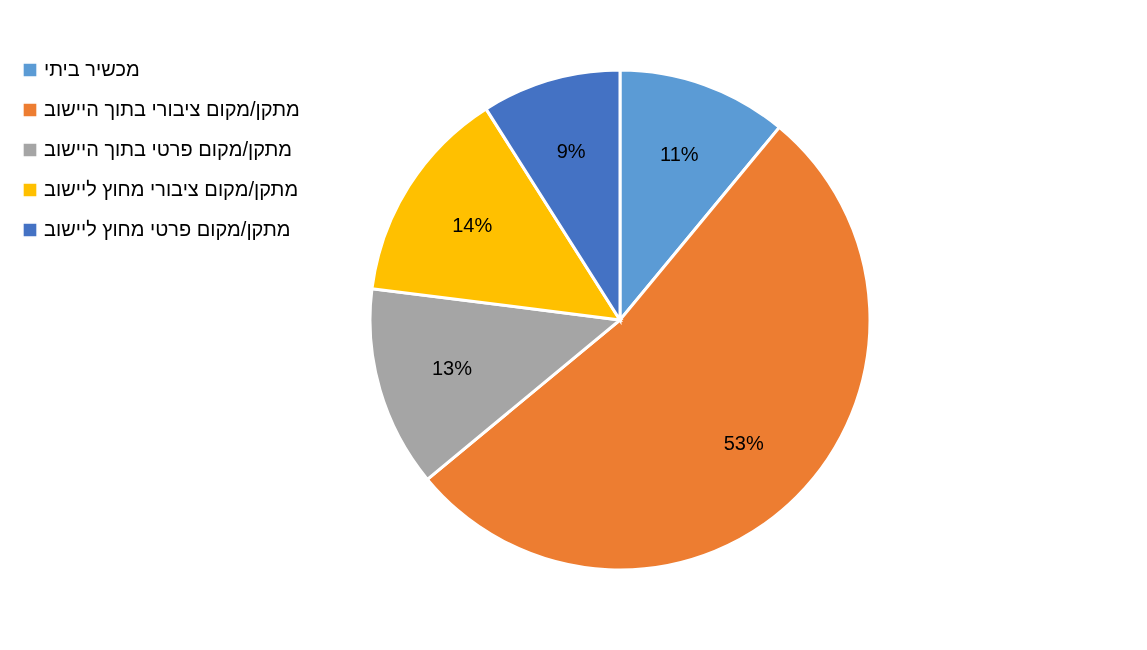  I want to click on data-label: 11%, so click(679, 154).